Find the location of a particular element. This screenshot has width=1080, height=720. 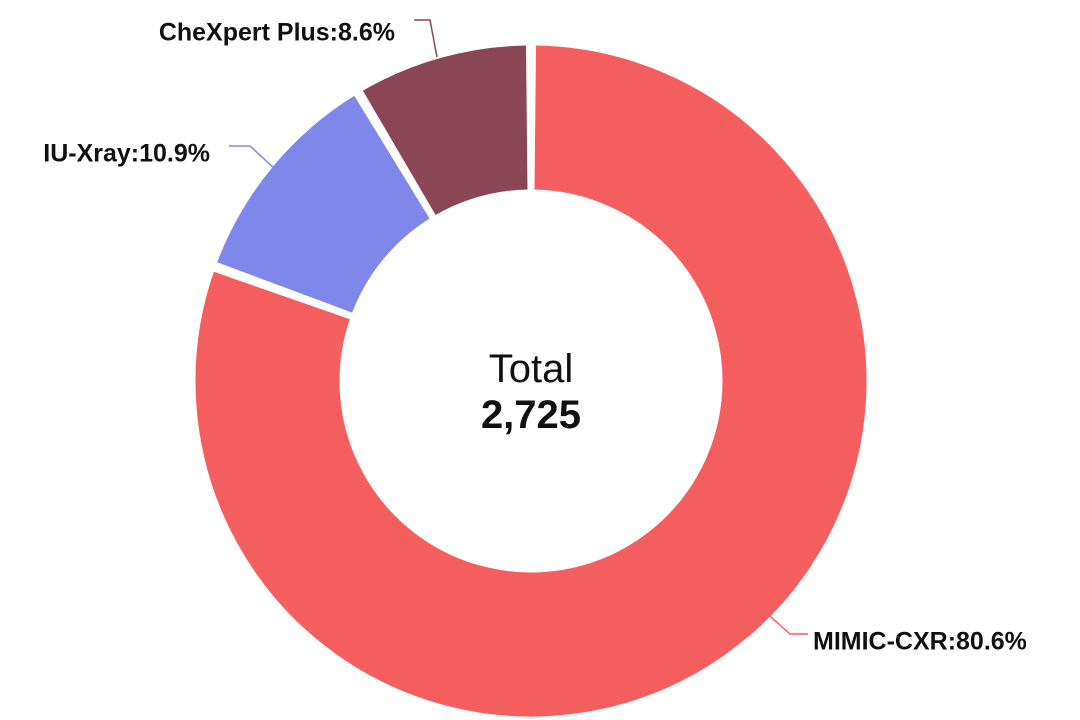

label-chexpert-plus: CheXpert Plus:8.6% is located at coordinates (277, 33).